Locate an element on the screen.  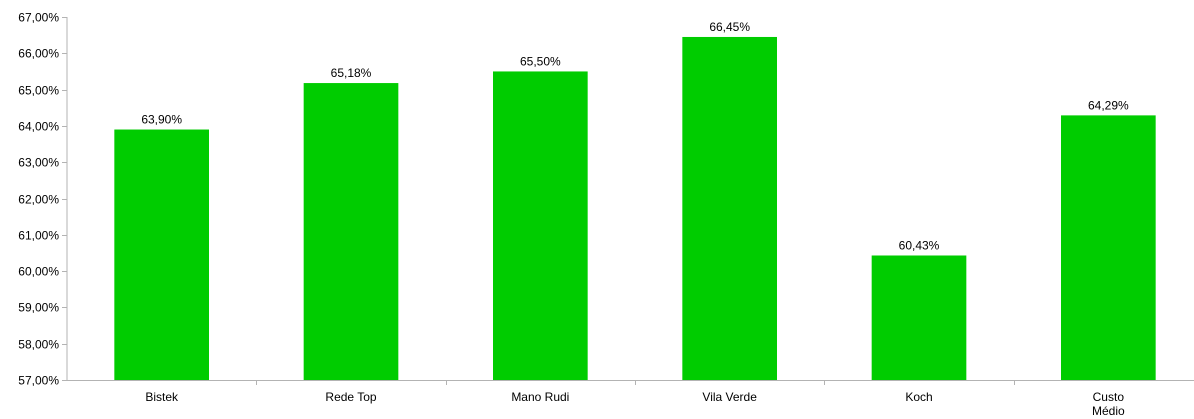
x-tick-label-line: Koch is located at coordinates (918, 397).